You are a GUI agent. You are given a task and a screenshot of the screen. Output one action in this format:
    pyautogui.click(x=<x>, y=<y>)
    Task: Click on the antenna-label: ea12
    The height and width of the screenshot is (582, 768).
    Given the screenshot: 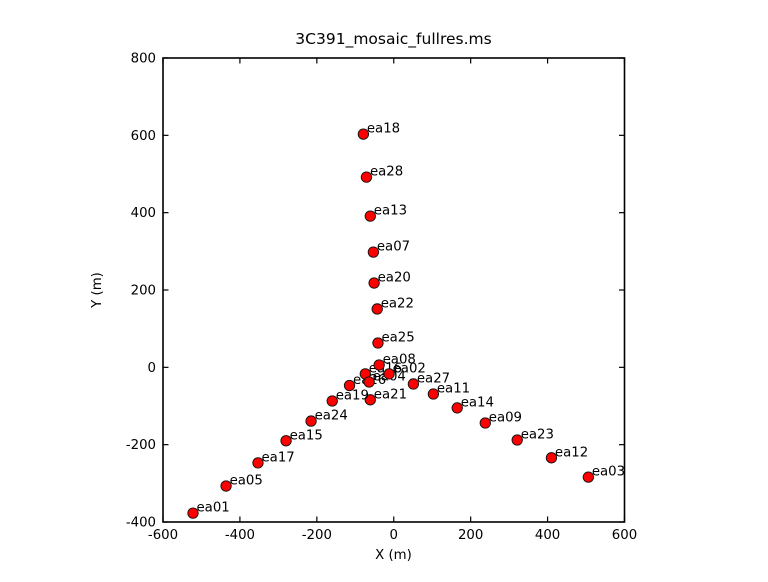 What is the action you would take?
    pyautogui.click(x=571, y=452)
    